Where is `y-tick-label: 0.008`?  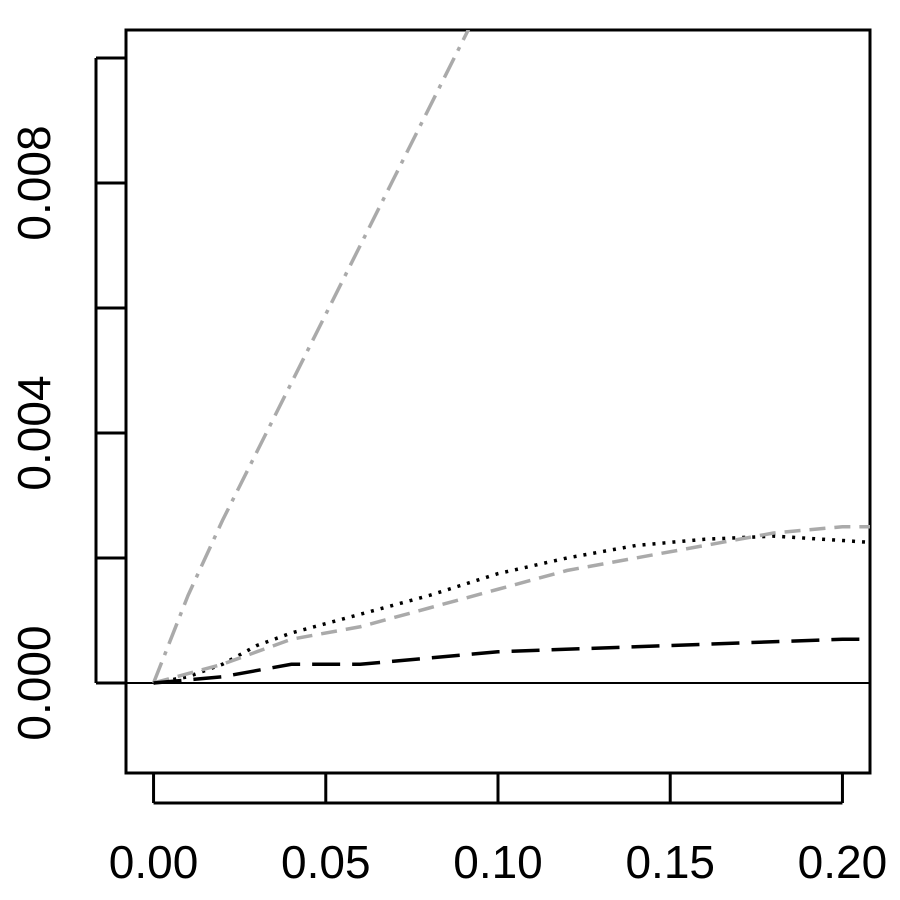
y-tick-label: 0.008 is located at coordinates (34, 182).